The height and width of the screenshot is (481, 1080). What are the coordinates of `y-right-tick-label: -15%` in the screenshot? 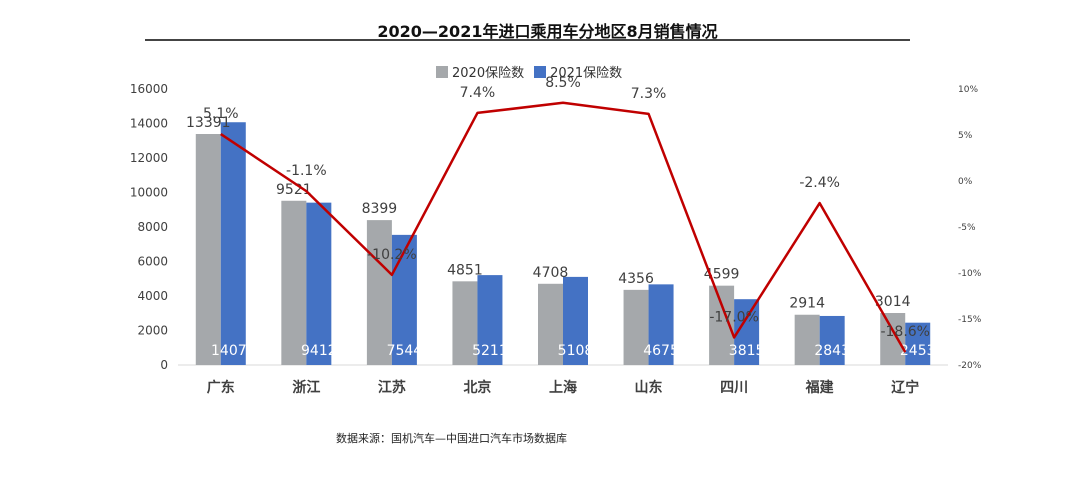 It's located at (970, 320).